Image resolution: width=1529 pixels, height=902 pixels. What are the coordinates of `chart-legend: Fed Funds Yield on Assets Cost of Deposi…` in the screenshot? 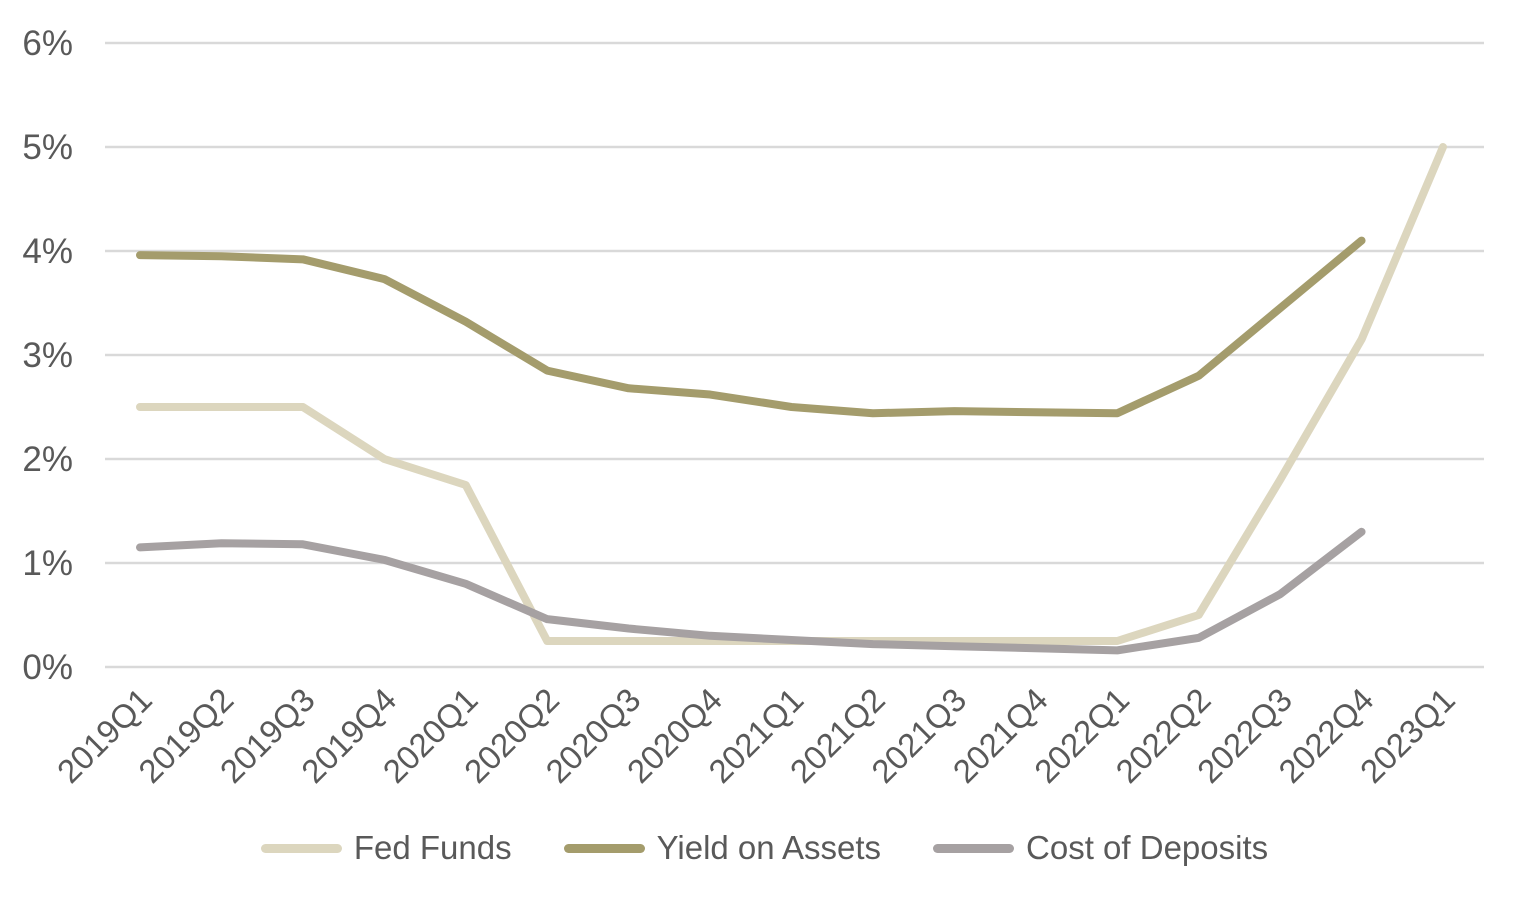 It's located at (764, 848).